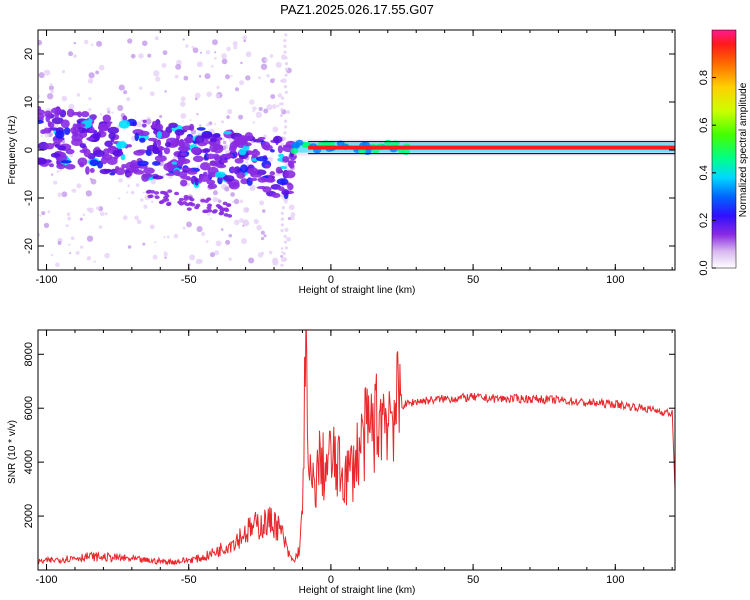 The width and height of the screenshot is (750, 600). Describe the element at coordinates (29, 102) in the screenshot. I see `top-y-tick-label: 10` at that location.